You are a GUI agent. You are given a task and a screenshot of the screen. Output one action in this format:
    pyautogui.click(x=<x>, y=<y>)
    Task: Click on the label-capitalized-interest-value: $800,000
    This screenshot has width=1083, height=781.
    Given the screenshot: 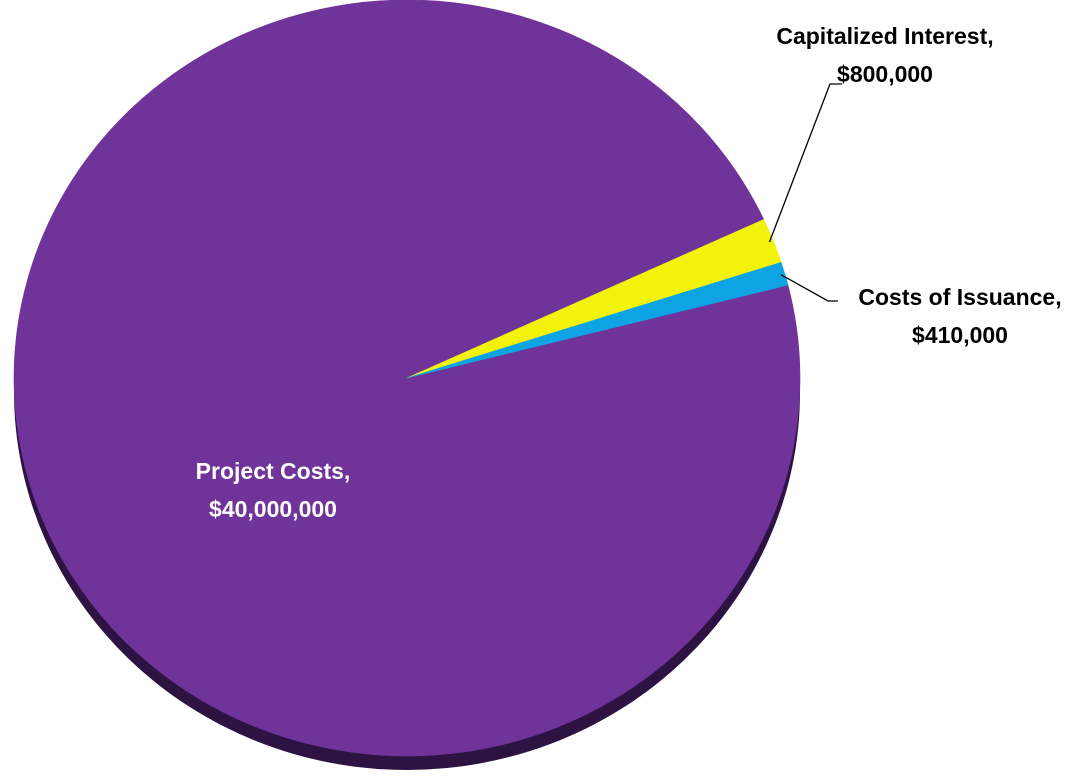 What is the action you would take?
    pyautogui.click(x=885, y=74)
    